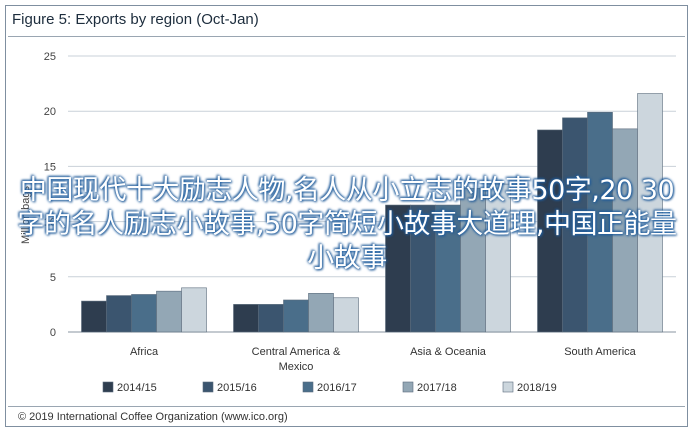  Describe the element at coordinates (144, 352) in the screenshot. I see `x-tick-label: Africa` at that location.